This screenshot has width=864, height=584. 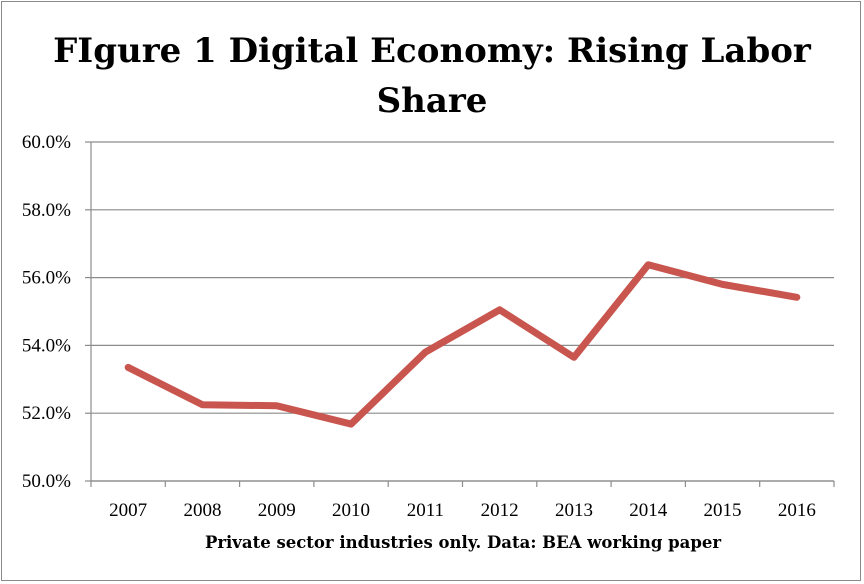 I want to click on x-tick-label: 2013, so click(x=574, y=510).